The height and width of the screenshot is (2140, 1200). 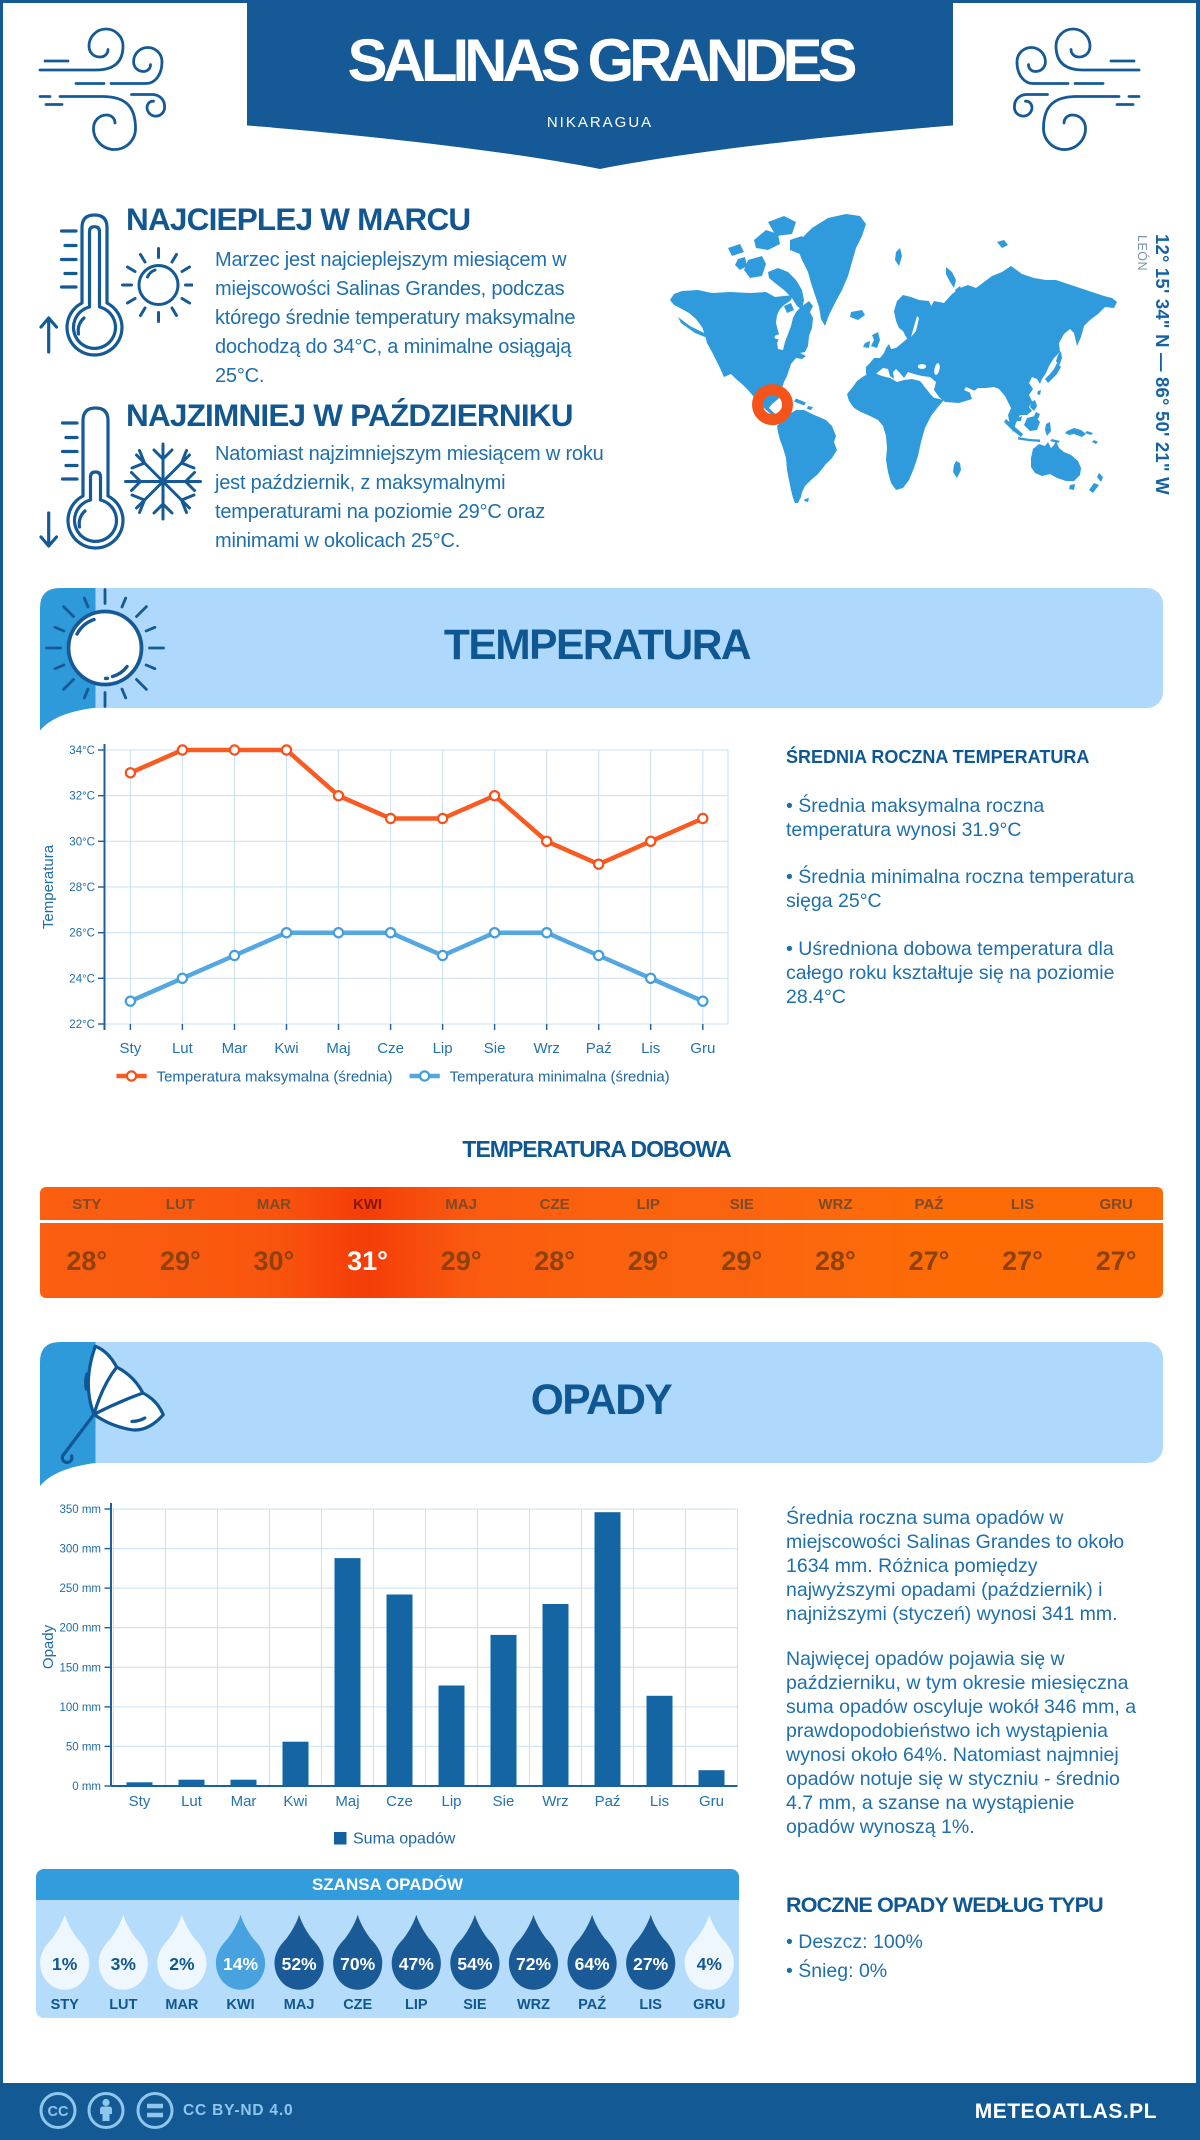 I want to click on svg-text: 47%, so click(x=416, y=1964).